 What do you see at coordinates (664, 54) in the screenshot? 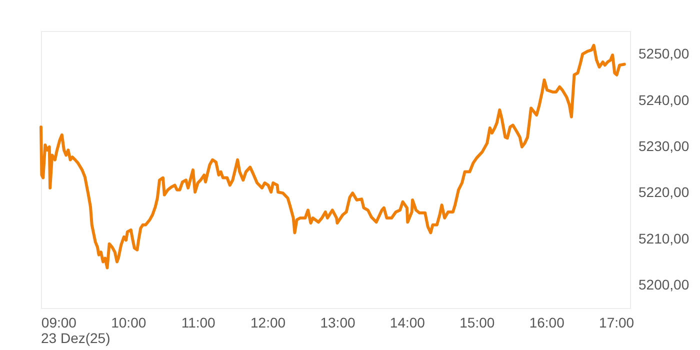
I see `y-tick-label: 5250,00` at bounding box center [664, 54].